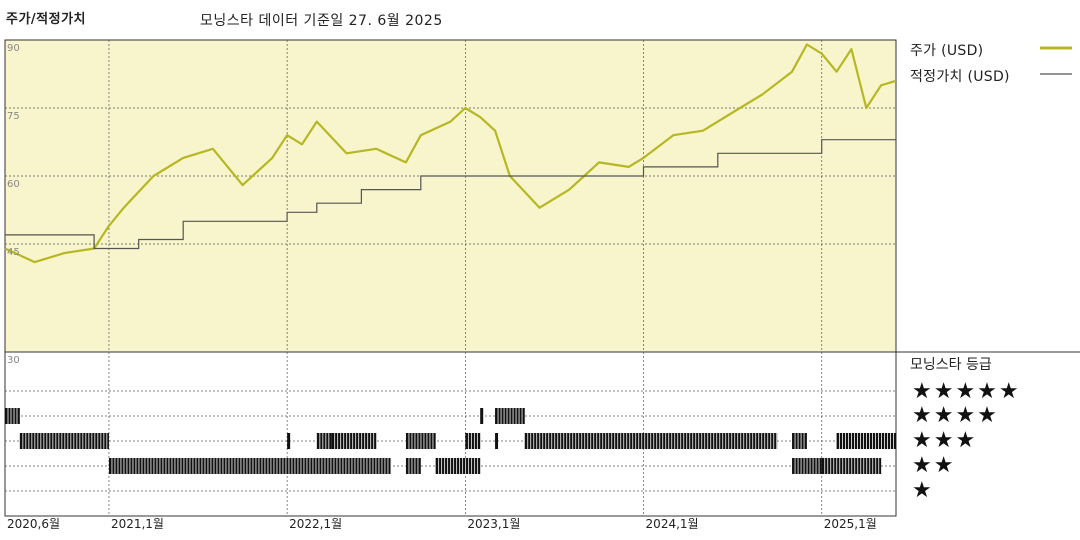 The height and width of the screenshot is (540, 1080). What do you see at coordinates (34, 524) in the screenshot?
I see `x-tick-label: 2020,6월` at bounding box center [34, 524].